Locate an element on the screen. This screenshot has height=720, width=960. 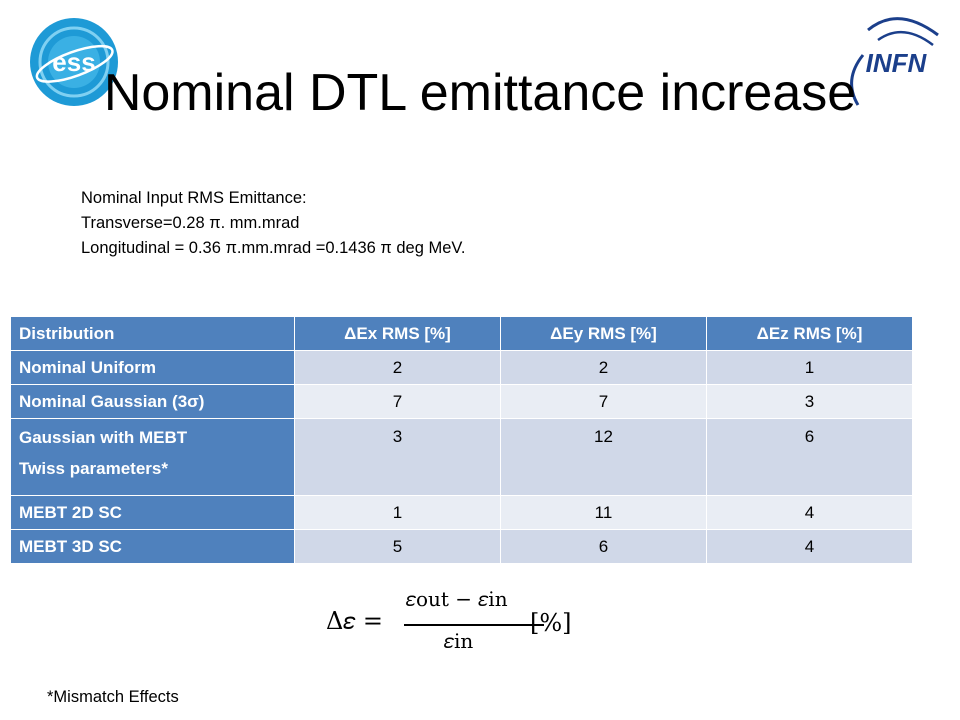
row-label: Nominal Gaussian (3σ) is located at coordinates (152, 401).